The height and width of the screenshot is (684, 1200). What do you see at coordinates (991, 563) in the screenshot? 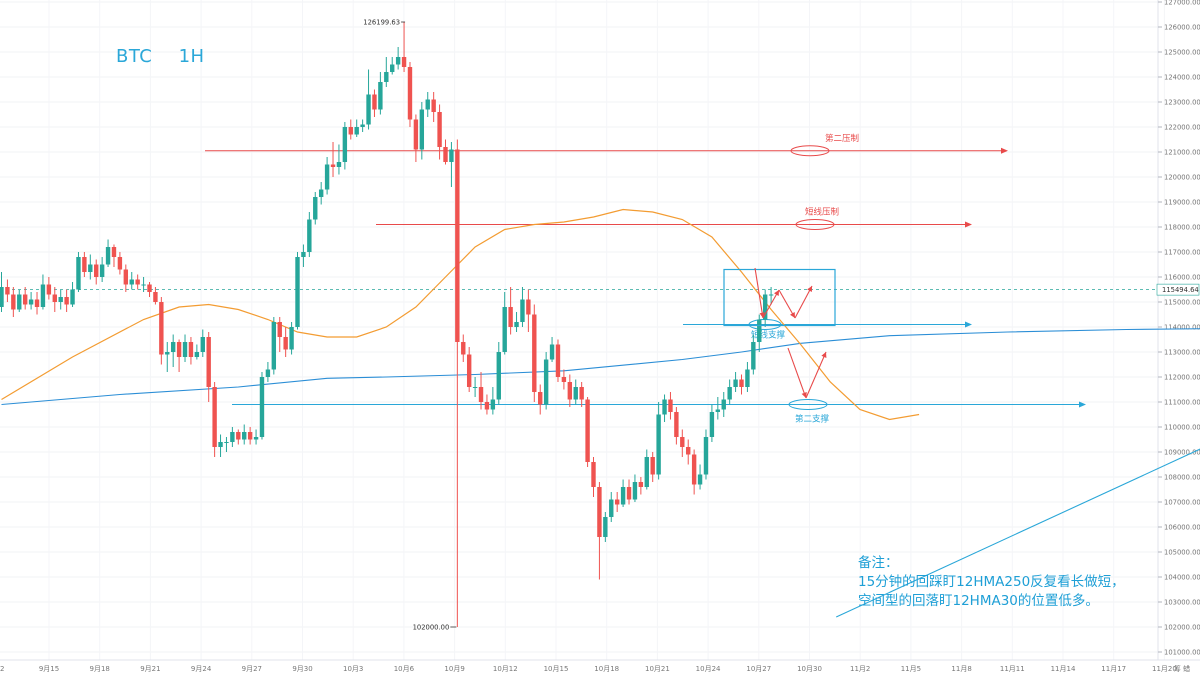
I see `note-line-1: 备注：` at bounding box center [991, 563].